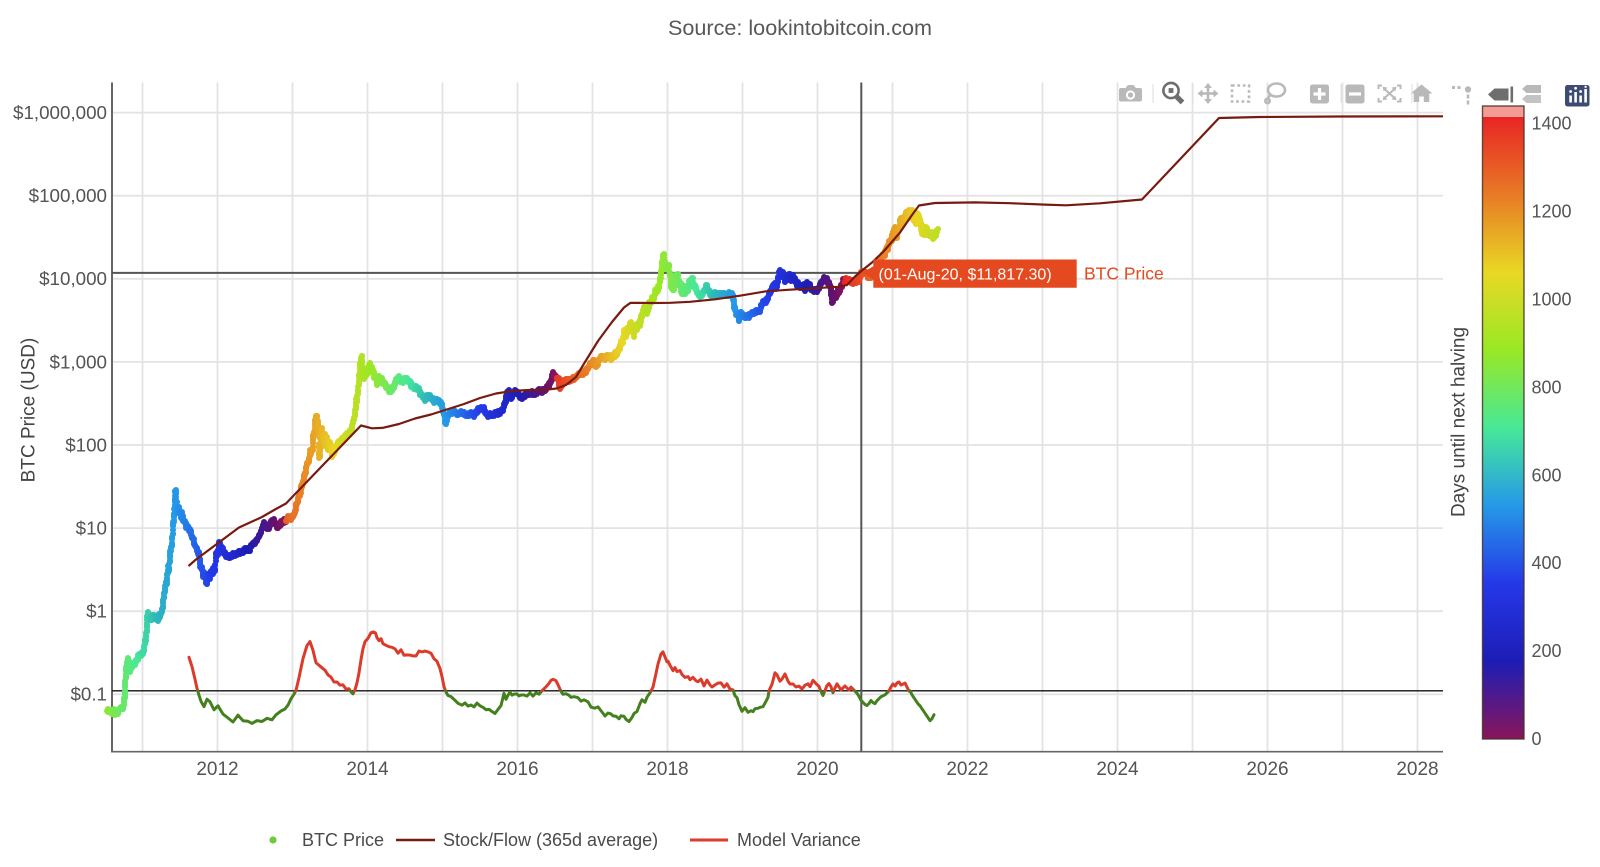 The width and height of the screenshot is (1600, 867). Describe the element at coordinates (78, 361) in the screenshot. I see `svg-text: $1,000` at that location.